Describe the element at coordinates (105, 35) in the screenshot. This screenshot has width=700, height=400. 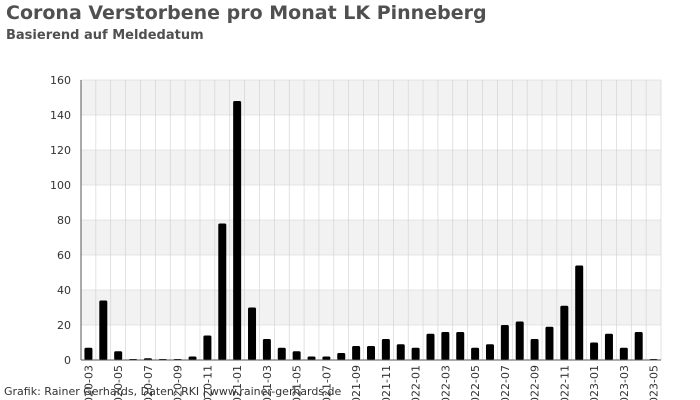
I see `chart-subtitle: Basierend auf Meldedatum` at that location.